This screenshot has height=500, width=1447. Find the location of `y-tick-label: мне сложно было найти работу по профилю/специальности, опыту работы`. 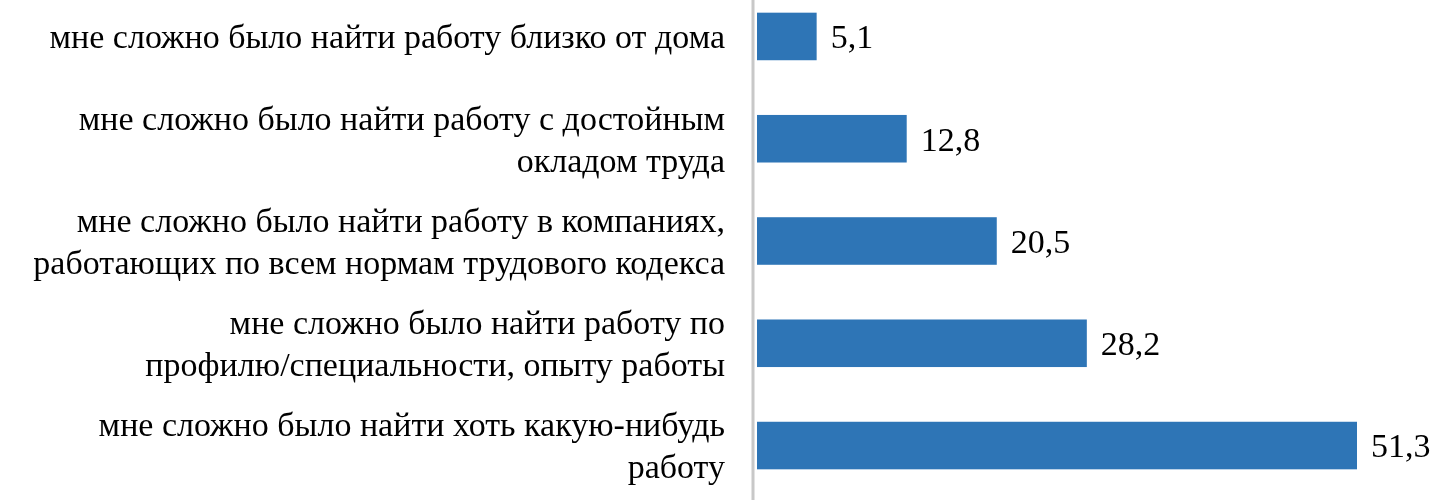

y-tick-label: мне сложно было найти работу по профилю/специальности, опыту работы is located at coordinates (435, 344).